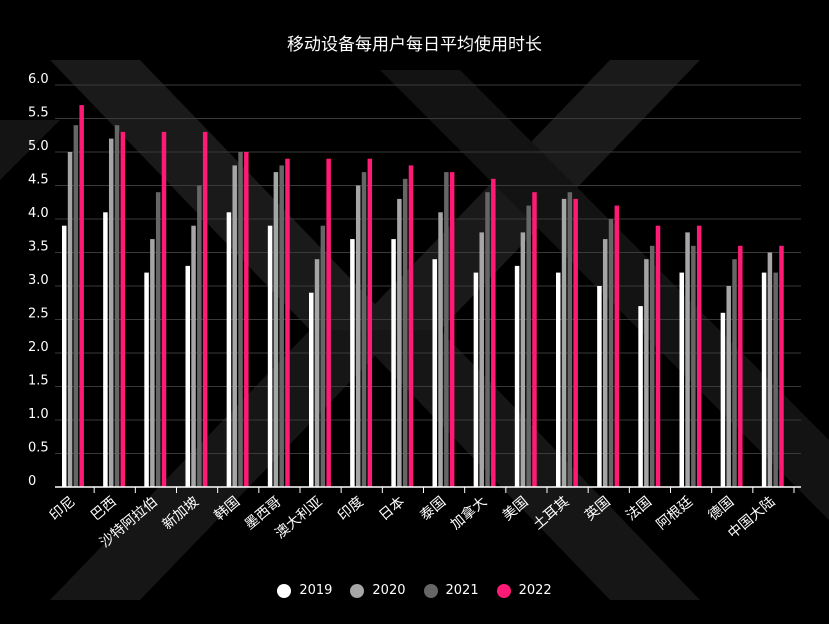 This screenshot has height=624, width=829. What do you see at coordinates (503, 590) in the screenshot?
I see `legend-swatch-2022` at bounding box center [503, 590].